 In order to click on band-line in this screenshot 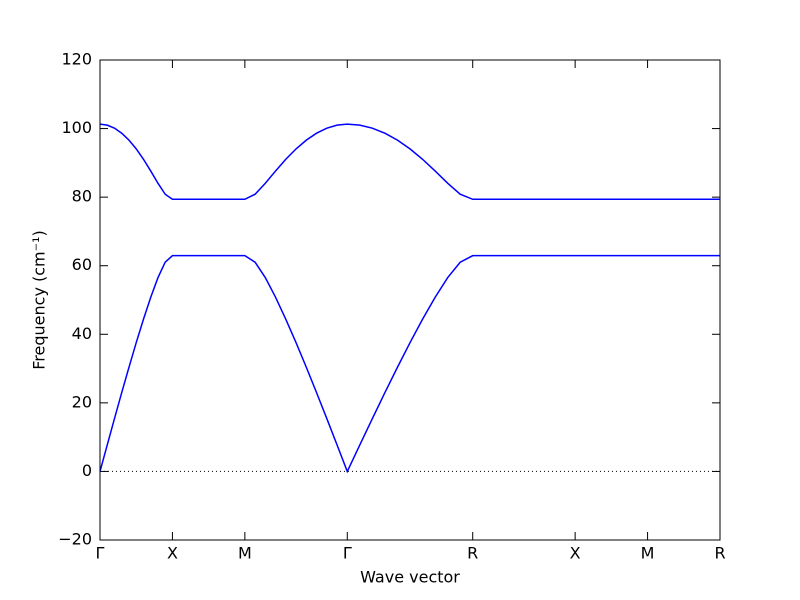, I will do `click(409, 162)`.